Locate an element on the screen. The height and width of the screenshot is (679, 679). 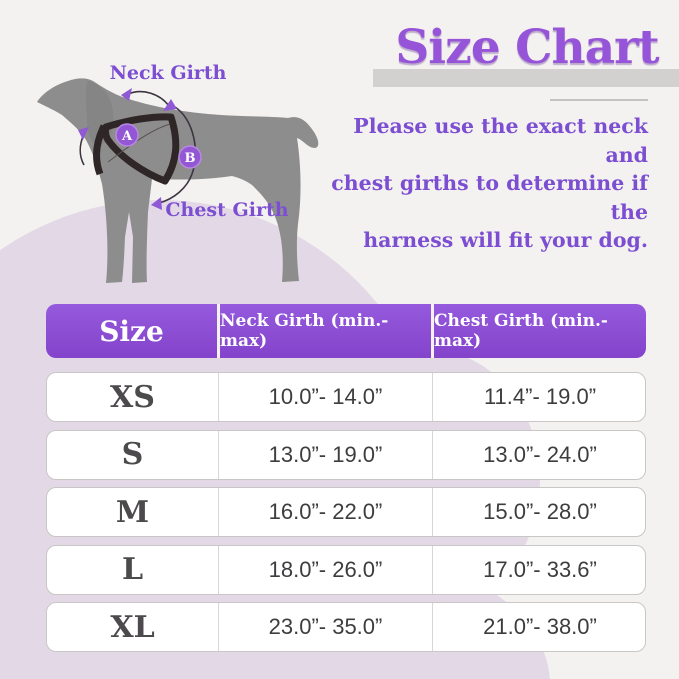
column-header-neck-girth: Neck Girth (min.-max) is located at coordinates (324, 331).